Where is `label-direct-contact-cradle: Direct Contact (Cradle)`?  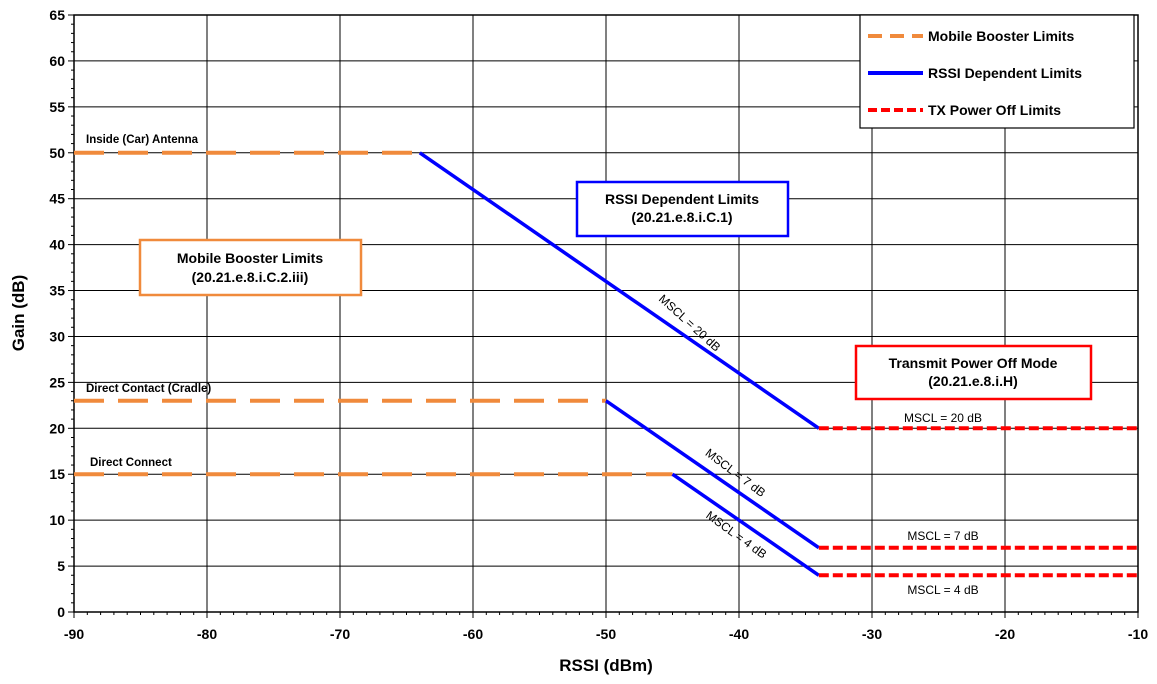 label-direct-contact-cradle: Direct Contact (Cradle) is located at coordinates (148, 389).